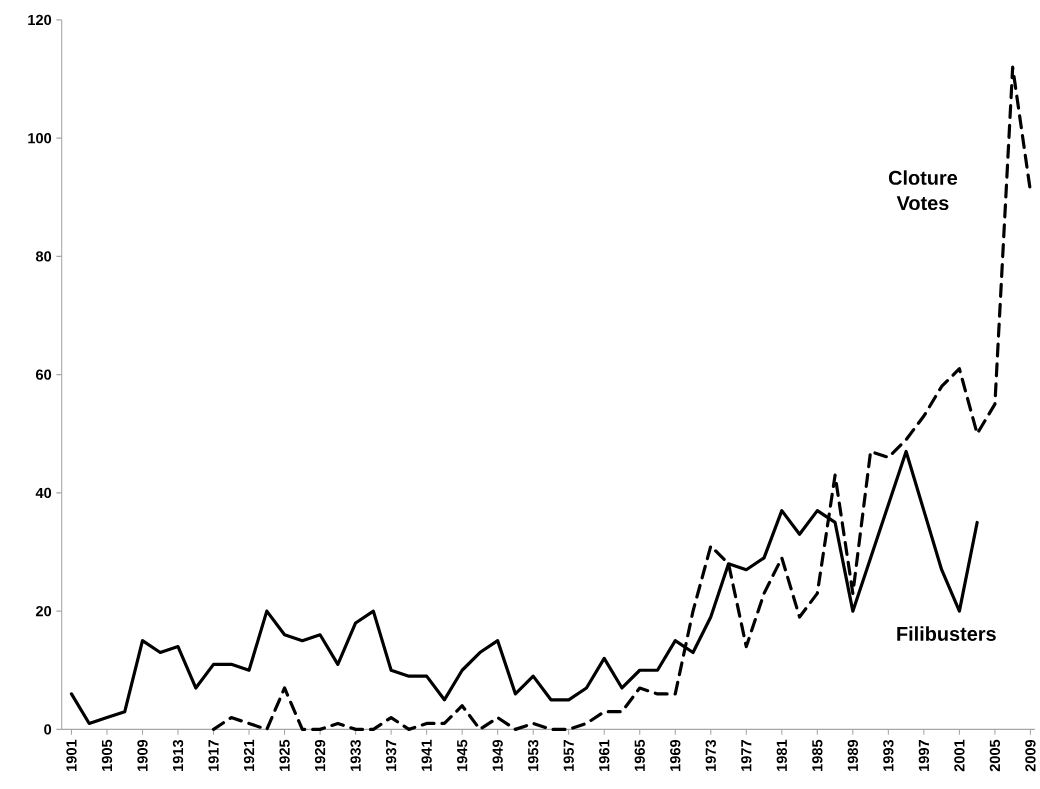 Image resolution: width=1040 pixels, height=789 pixels. I want to click on x-tick-label: 1957, so click(568, 755).